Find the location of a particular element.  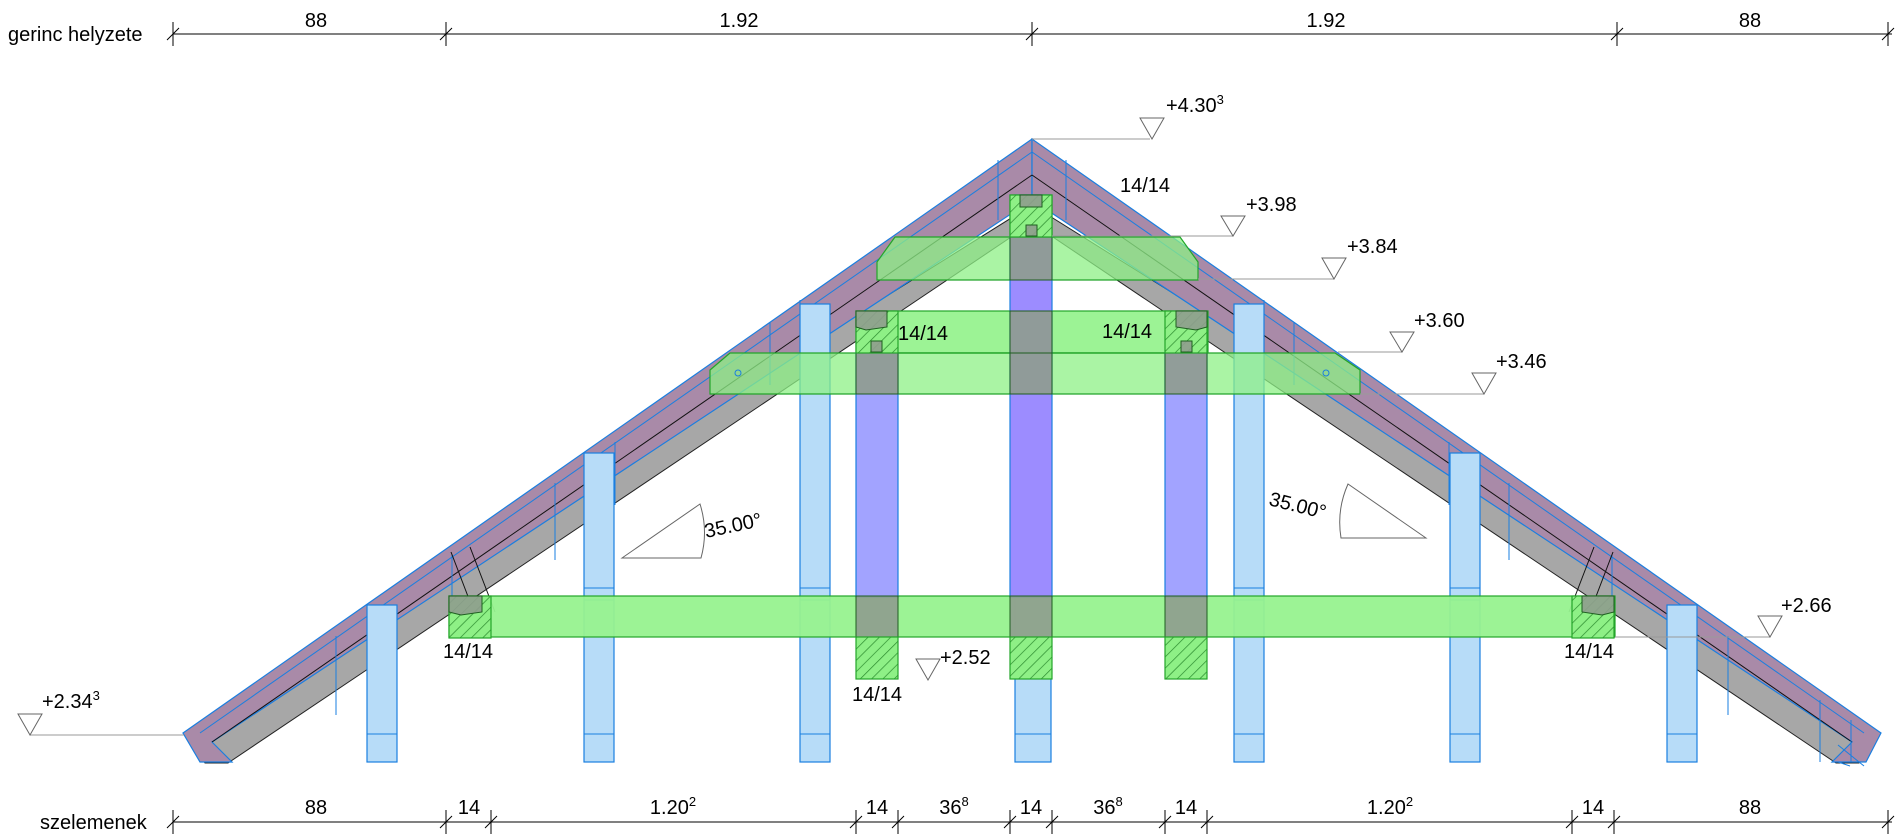

bottom-dim-10: 14 is located at coordinates (1593, 808).